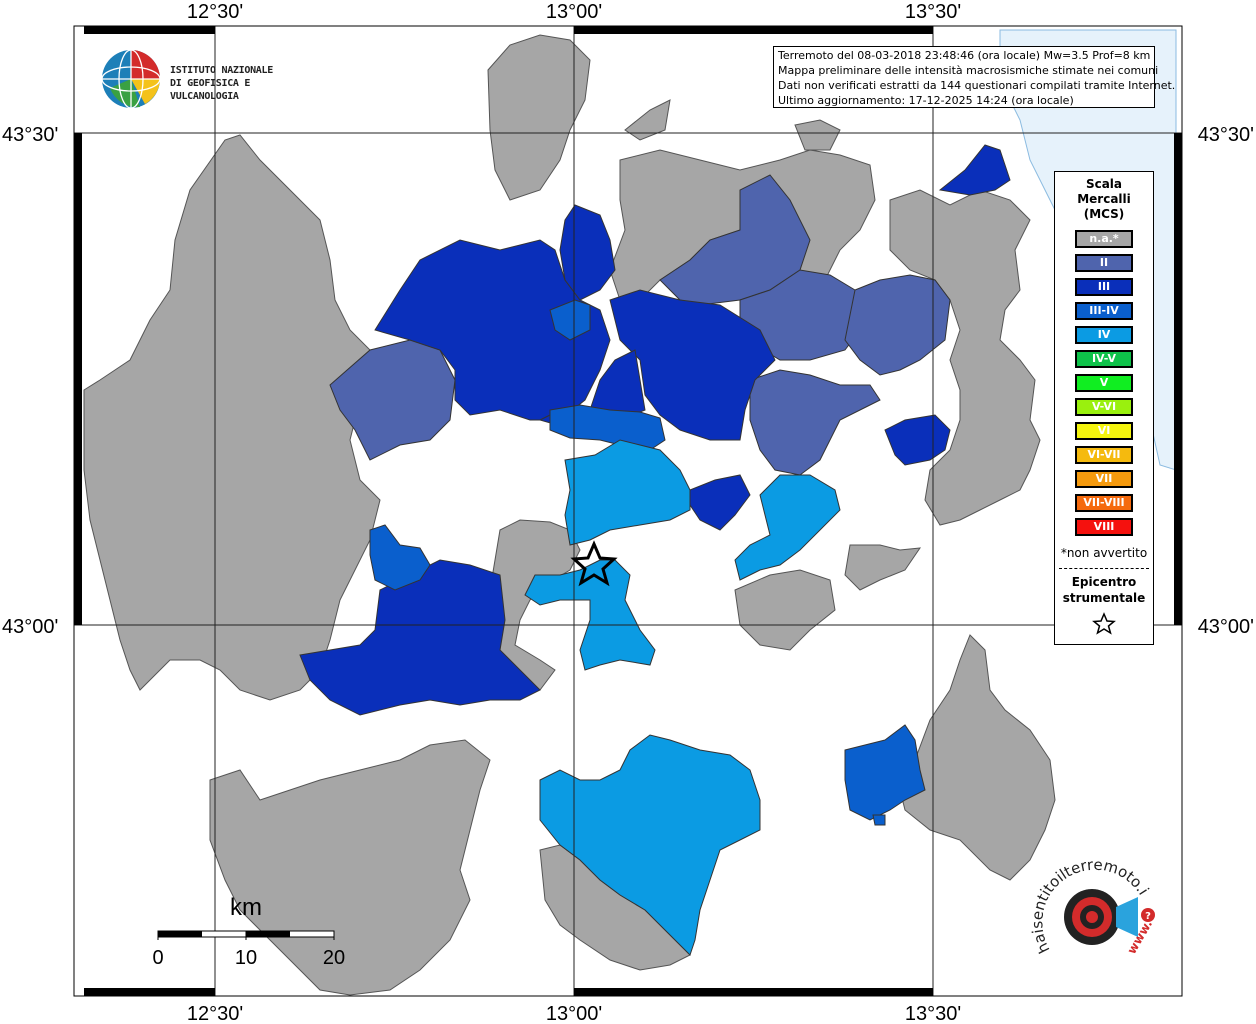  Describe the element at coordinates (933, 1013) in the screenshot. I see `coord-bottom-3: 13°30'` at that location.